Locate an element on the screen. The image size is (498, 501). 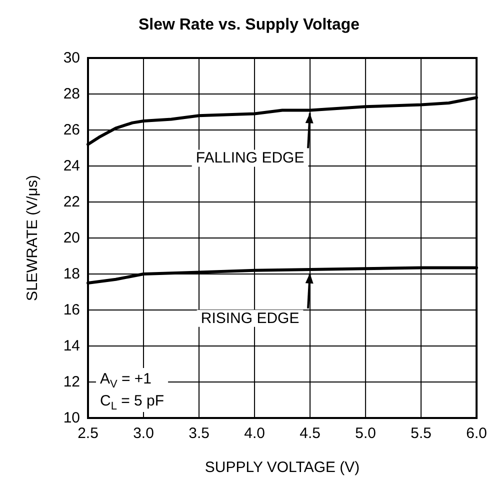
y-tick-label: 12 is located at coordinates (71, 382).